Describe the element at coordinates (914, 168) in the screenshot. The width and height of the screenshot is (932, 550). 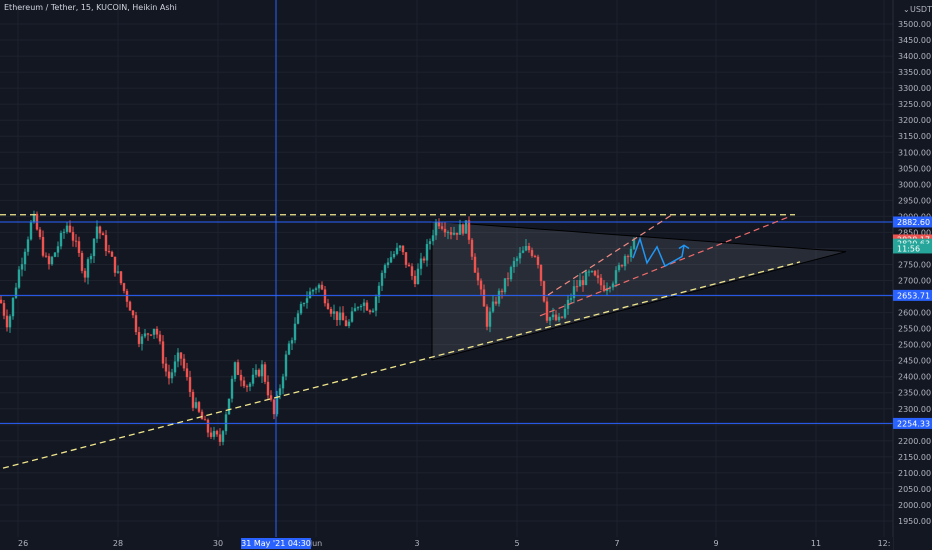
I see `price-tick-label: 3050.00` at that location.